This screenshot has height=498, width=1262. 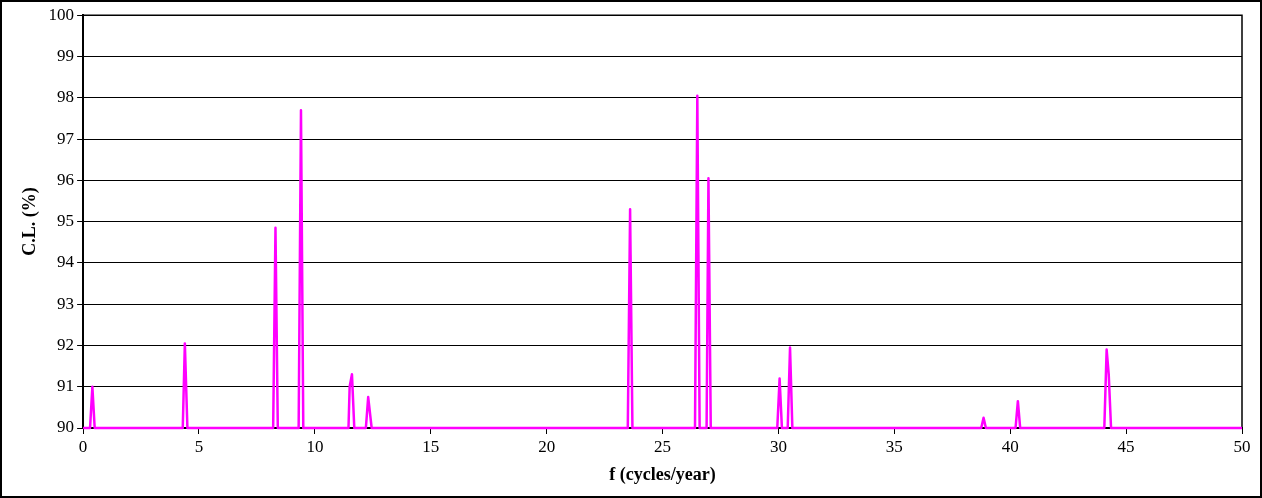 What do you see at coordinates (431, 446) in the screenshot?
I see `x-tick-label: 15` at bounding box center [431, 446].